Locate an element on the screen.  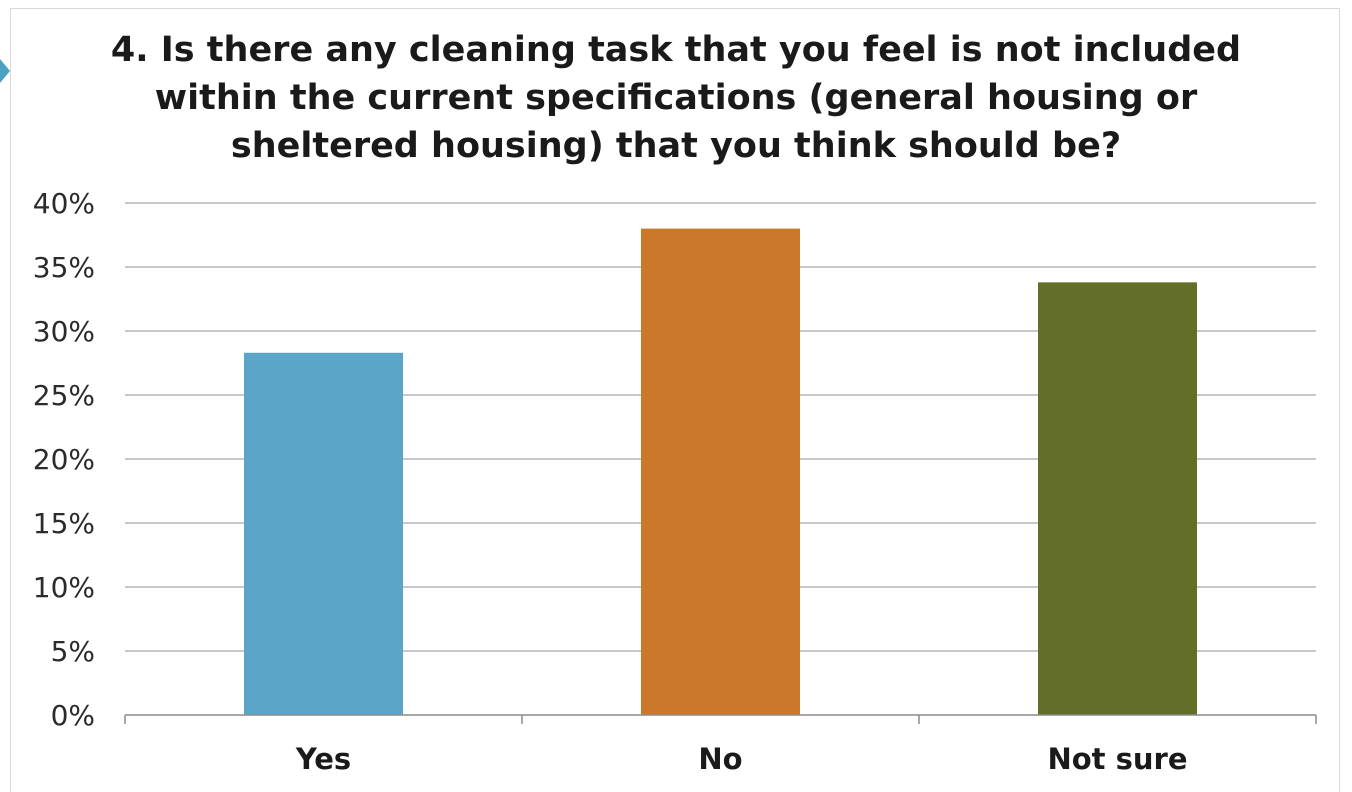
axes is located at coordinates (720, 719).